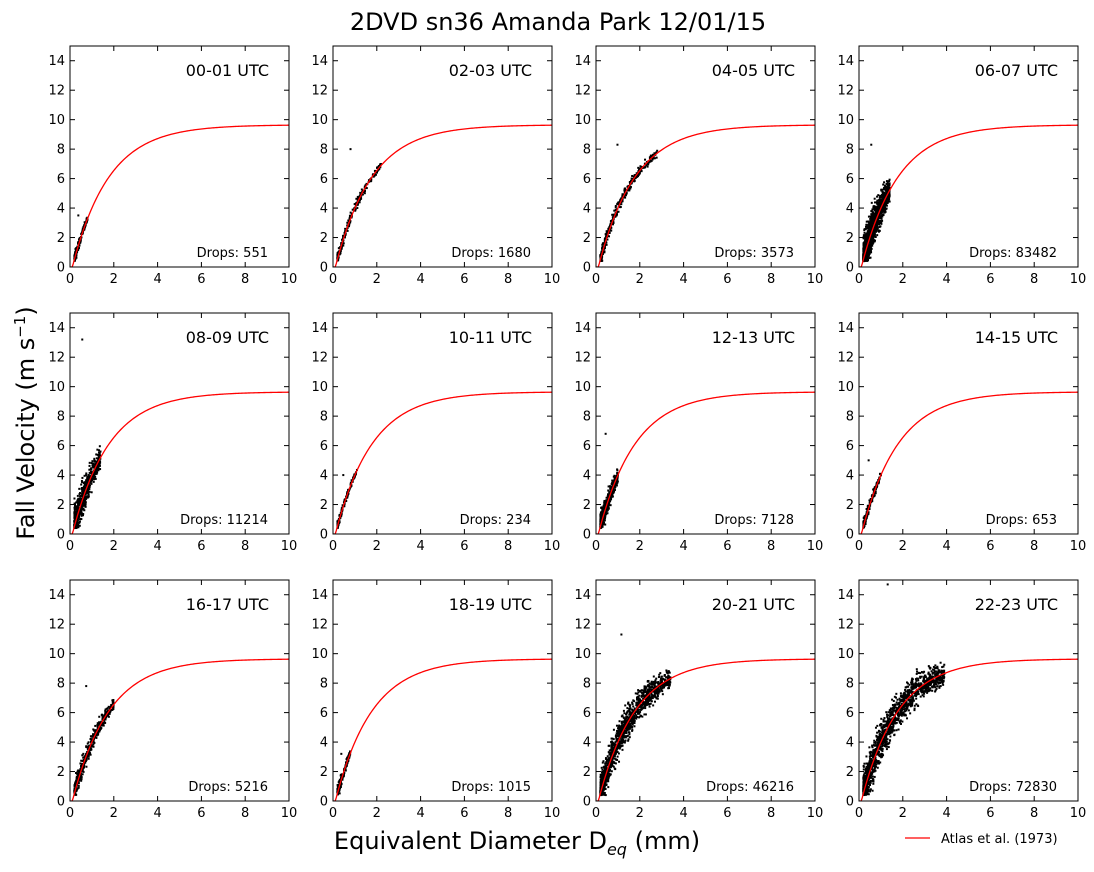 This screenshot has height=872, width=1094. Describe the element at coordinates (61, 238) in the screenshot. I see `y-tick-label: 2` at that location.